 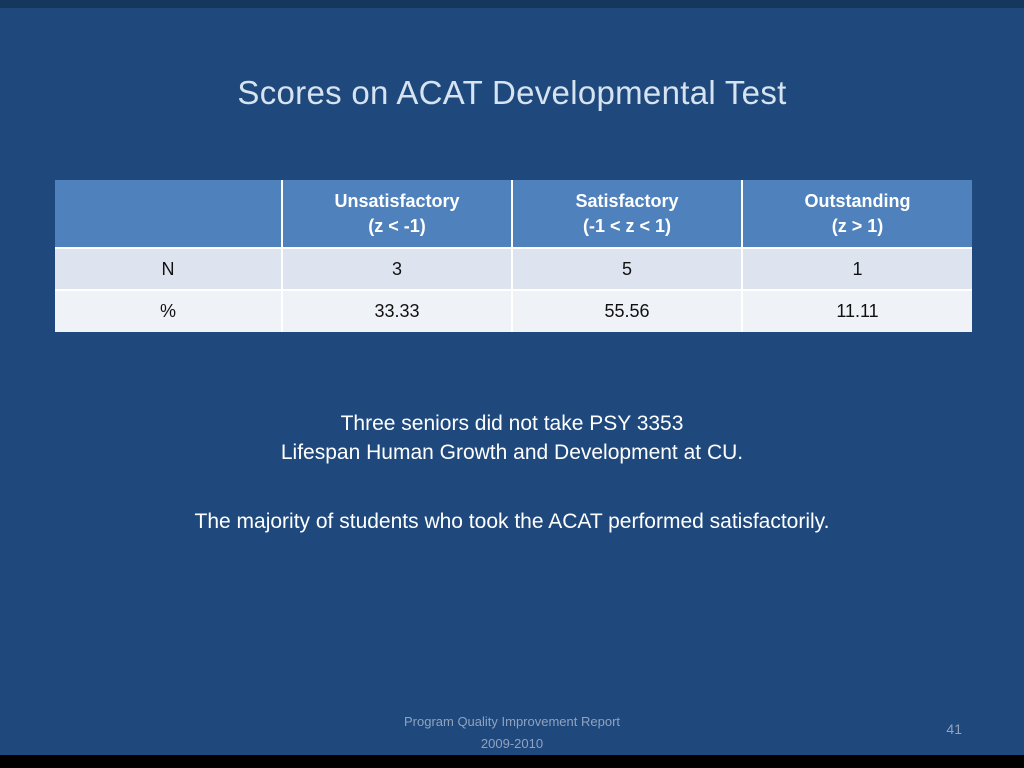 What do you see at coordinates (168, 310) in the screenshot?
I see `row-label: %` at bounding box center [168, 310].